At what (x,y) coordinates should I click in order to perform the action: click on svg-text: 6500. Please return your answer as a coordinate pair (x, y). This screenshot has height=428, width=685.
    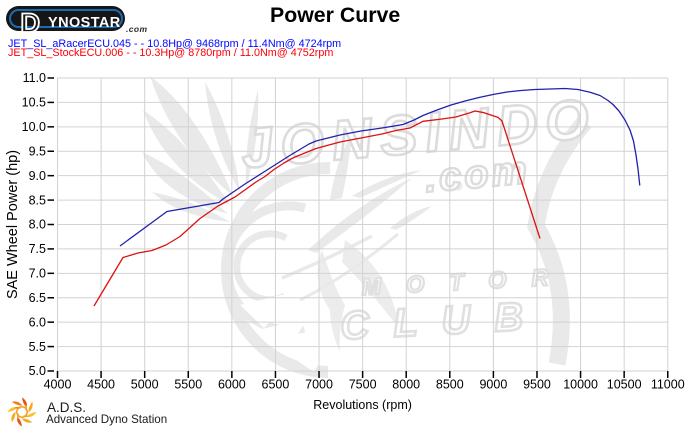
    Looking at the image, I should click on (276, 385).